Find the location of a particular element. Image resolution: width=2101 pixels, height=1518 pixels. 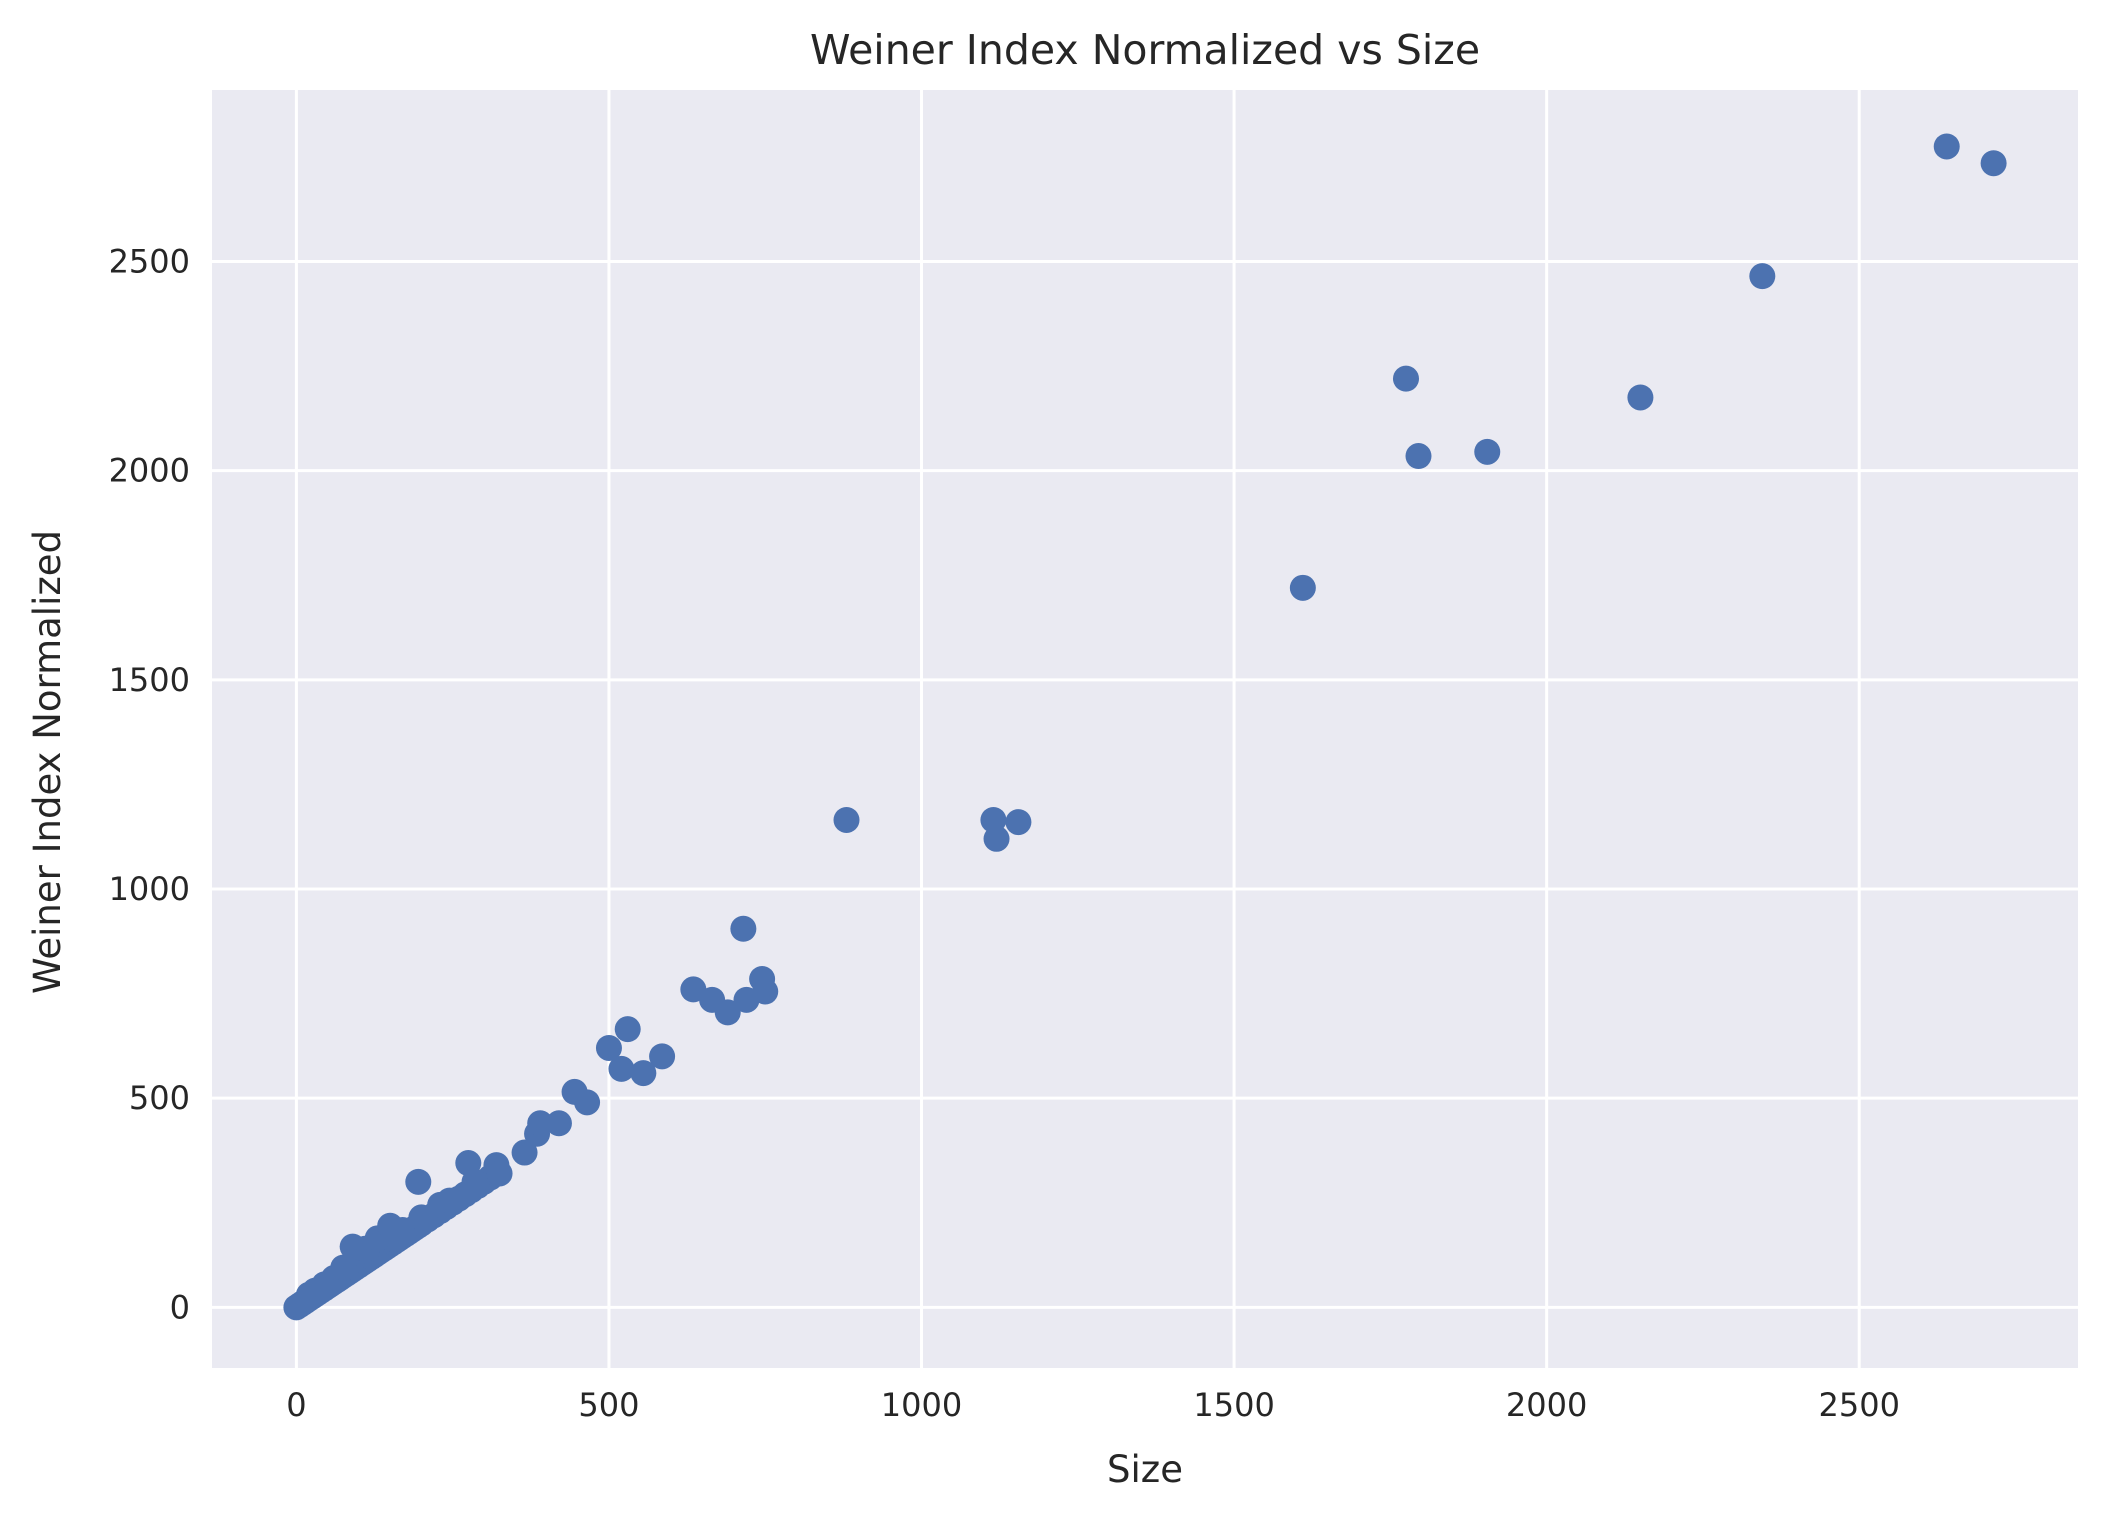

y-tick-label: 2500 is located at coordinates (149, 262).